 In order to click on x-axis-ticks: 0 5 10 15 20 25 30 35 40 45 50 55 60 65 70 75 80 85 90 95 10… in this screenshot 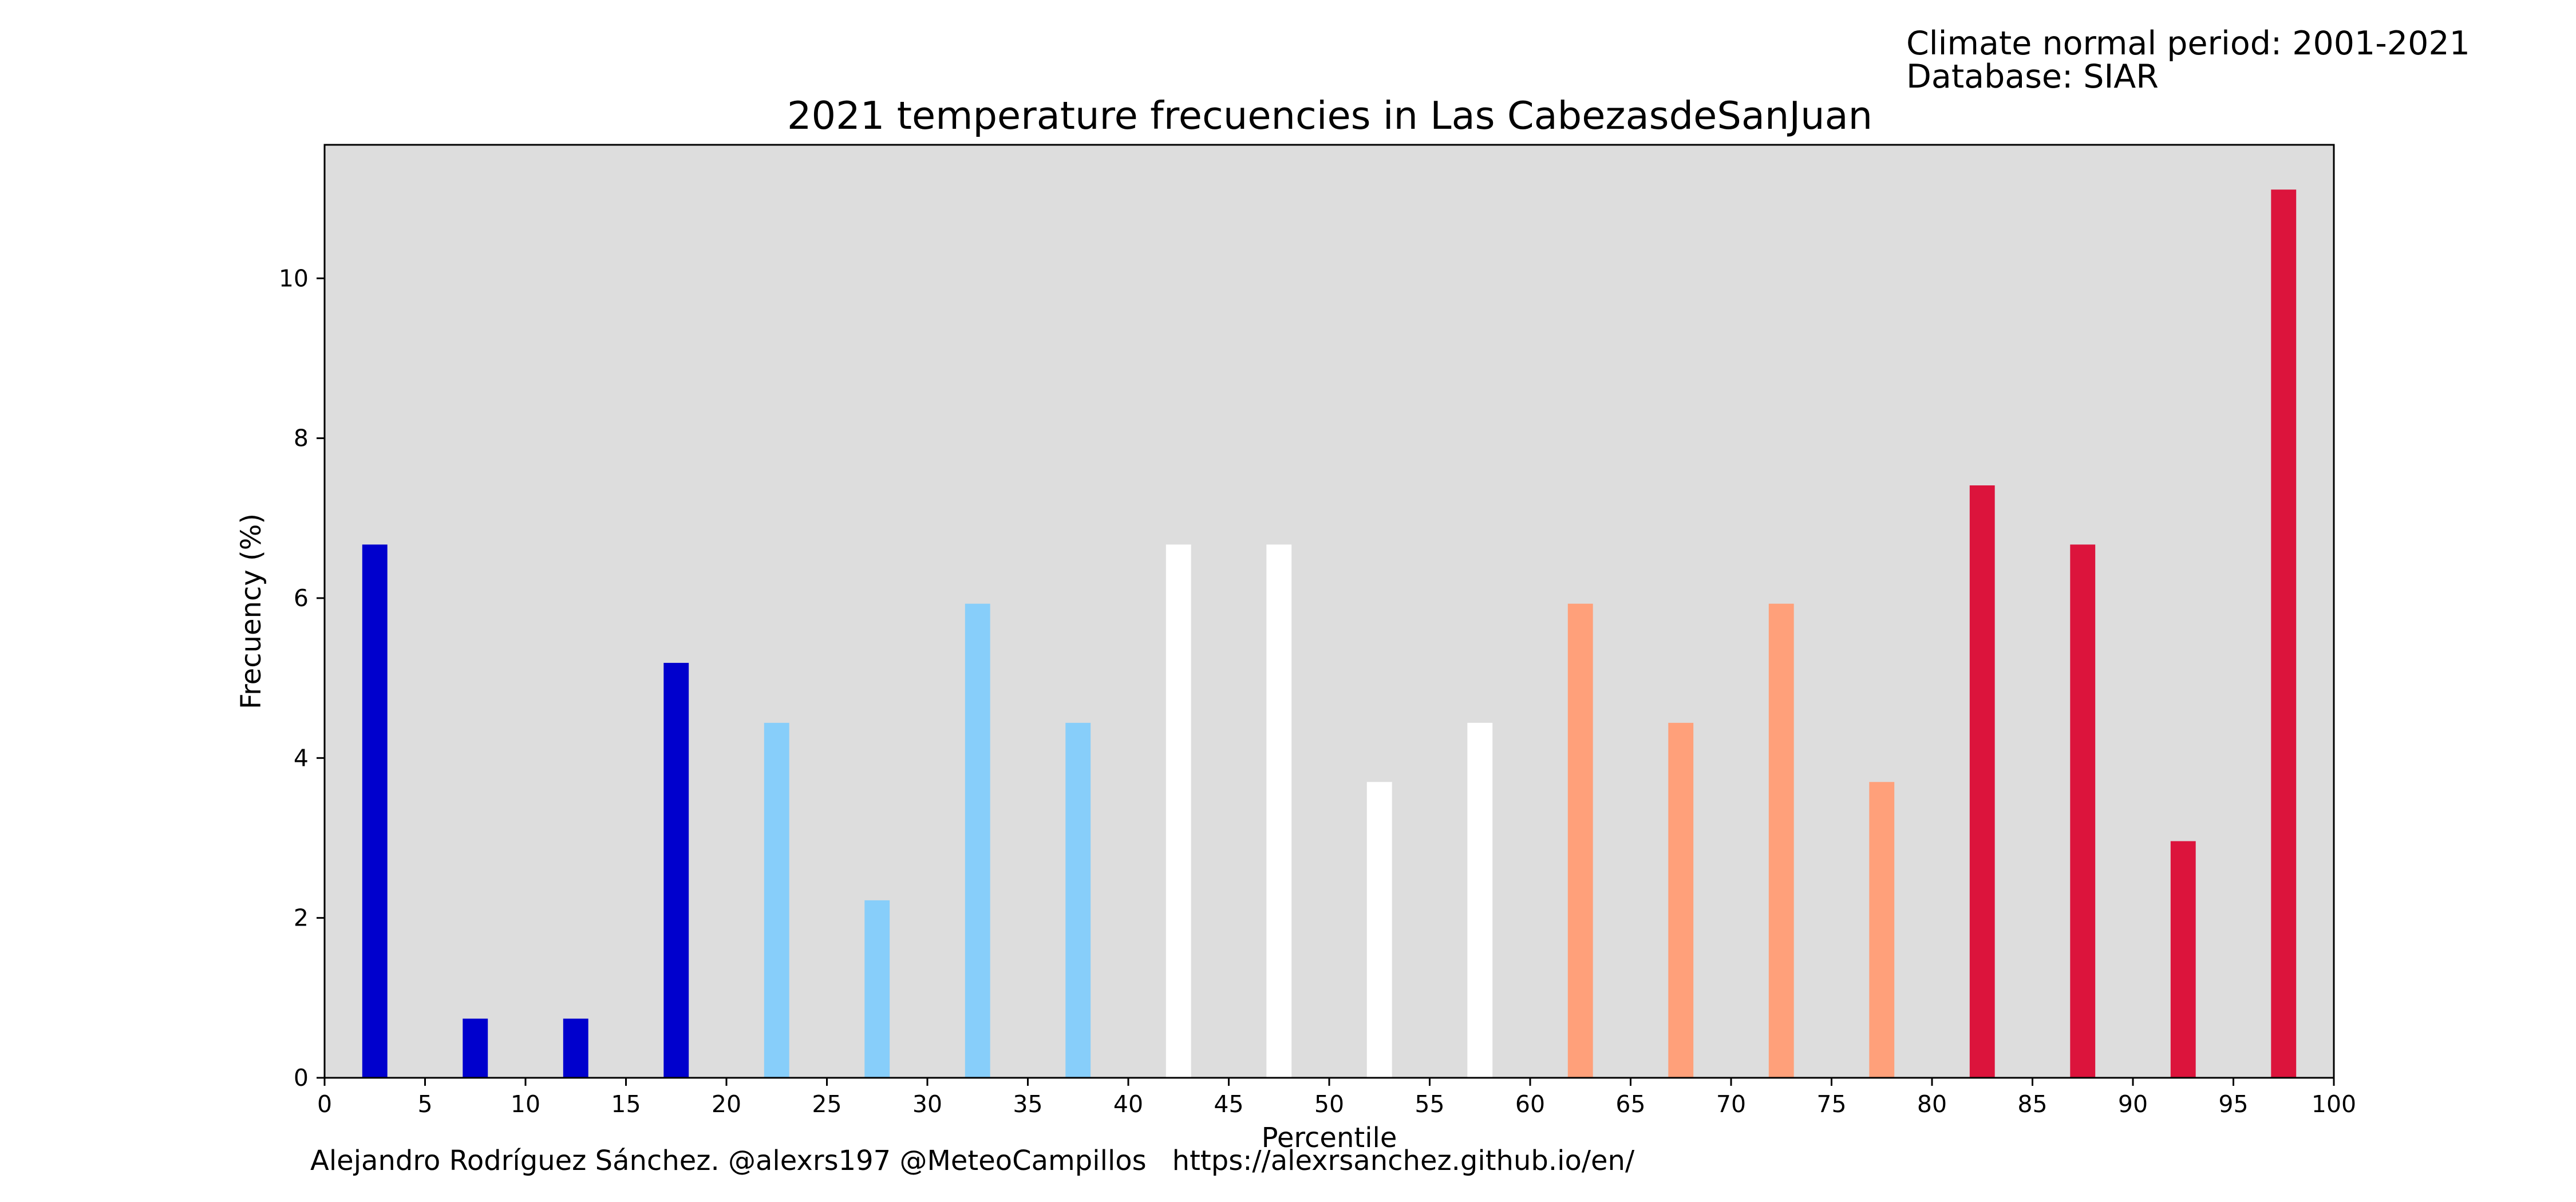, I will do `click(1336, 1098)`.